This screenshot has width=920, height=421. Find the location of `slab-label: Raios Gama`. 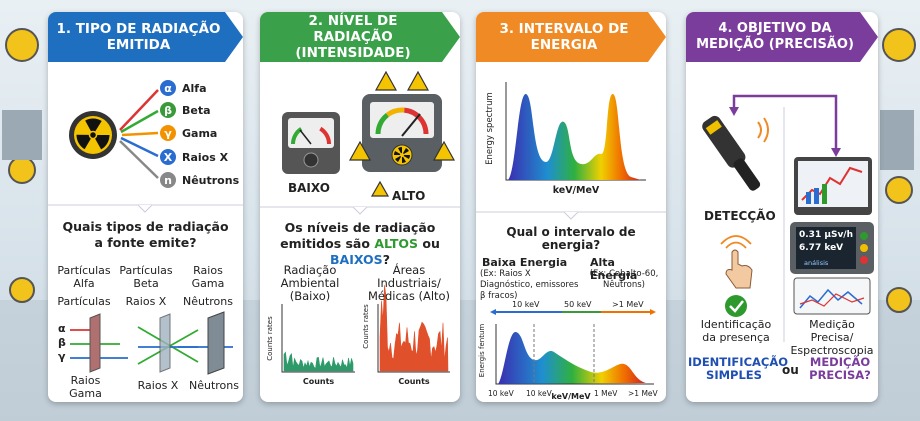

slab-label: Raios Gama is located at coordinates (85, 387).